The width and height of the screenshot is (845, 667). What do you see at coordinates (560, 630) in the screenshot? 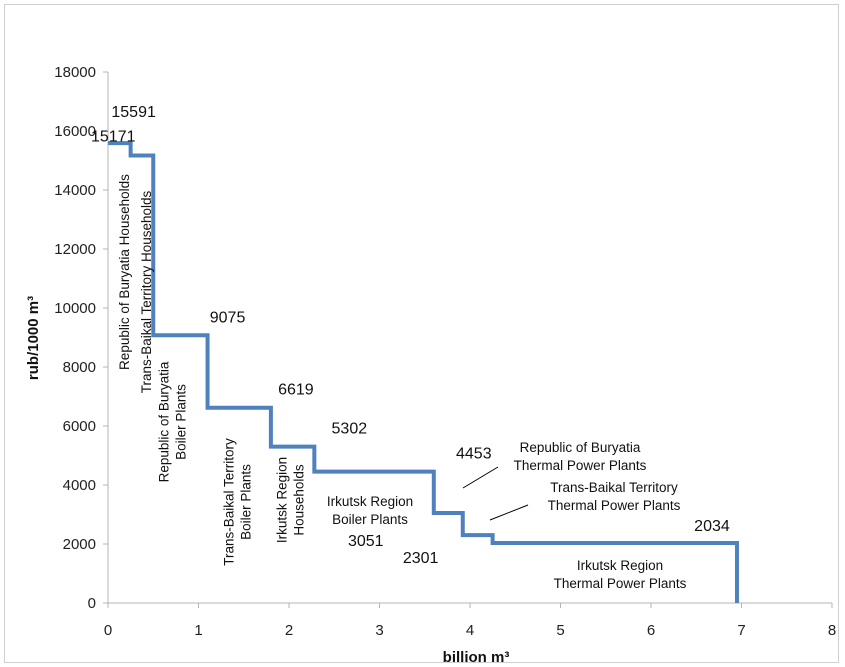
I see `x-tick-label: 5` at bounding box center [560, 630].